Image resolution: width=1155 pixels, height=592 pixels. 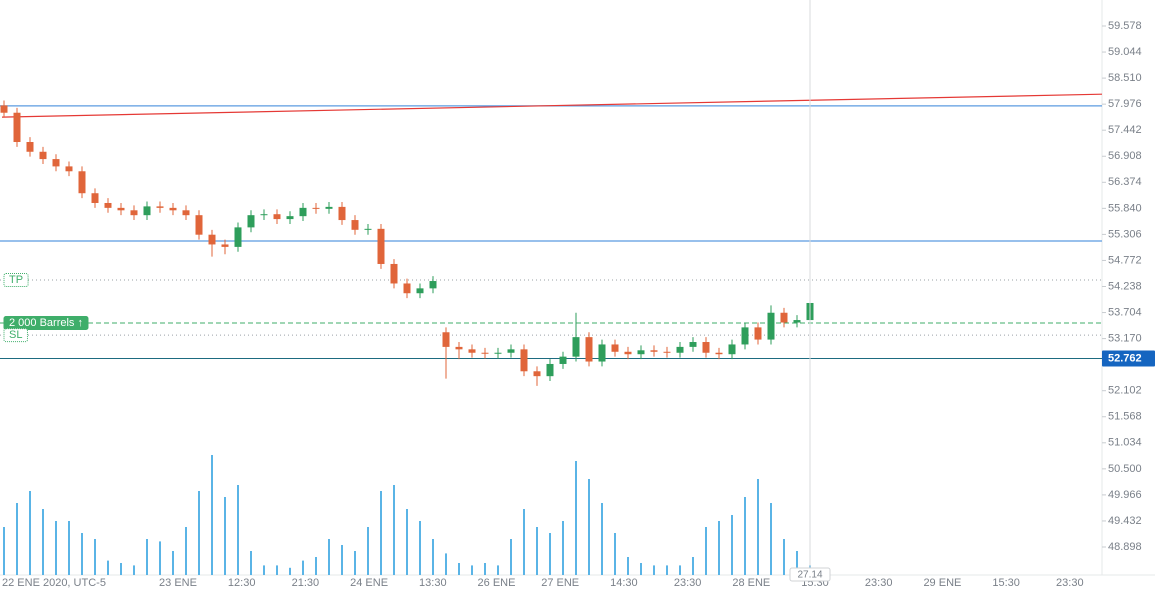 I want to click on x-tick-label: 26 ENE, so click(x=497, y=583).